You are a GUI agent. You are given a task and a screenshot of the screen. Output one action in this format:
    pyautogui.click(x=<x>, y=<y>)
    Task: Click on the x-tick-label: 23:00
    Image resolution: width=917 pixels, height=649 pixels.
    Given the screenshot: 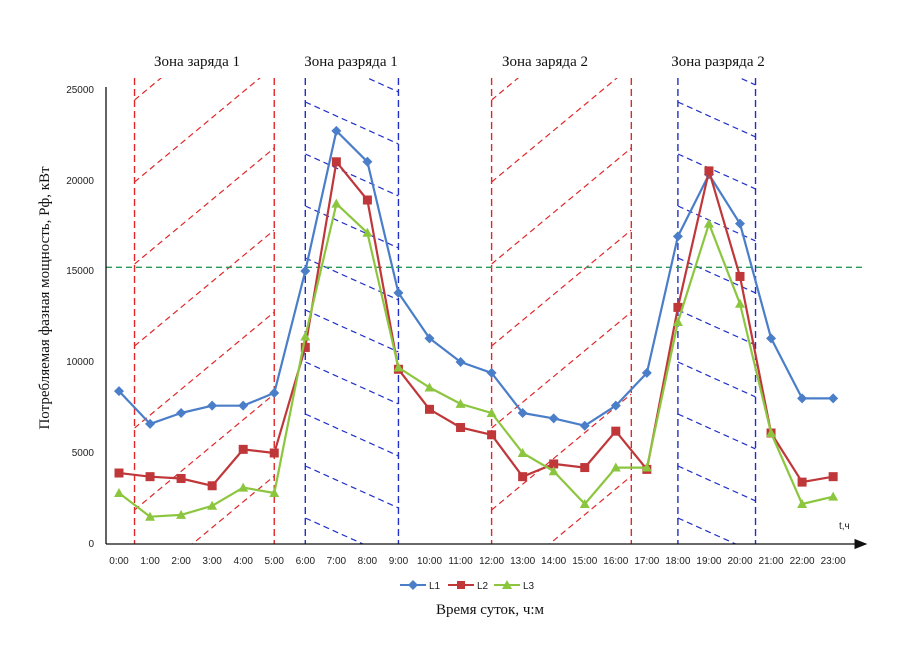 What is the action you would take?
    pyautogui.click(x=833, y=561)
    